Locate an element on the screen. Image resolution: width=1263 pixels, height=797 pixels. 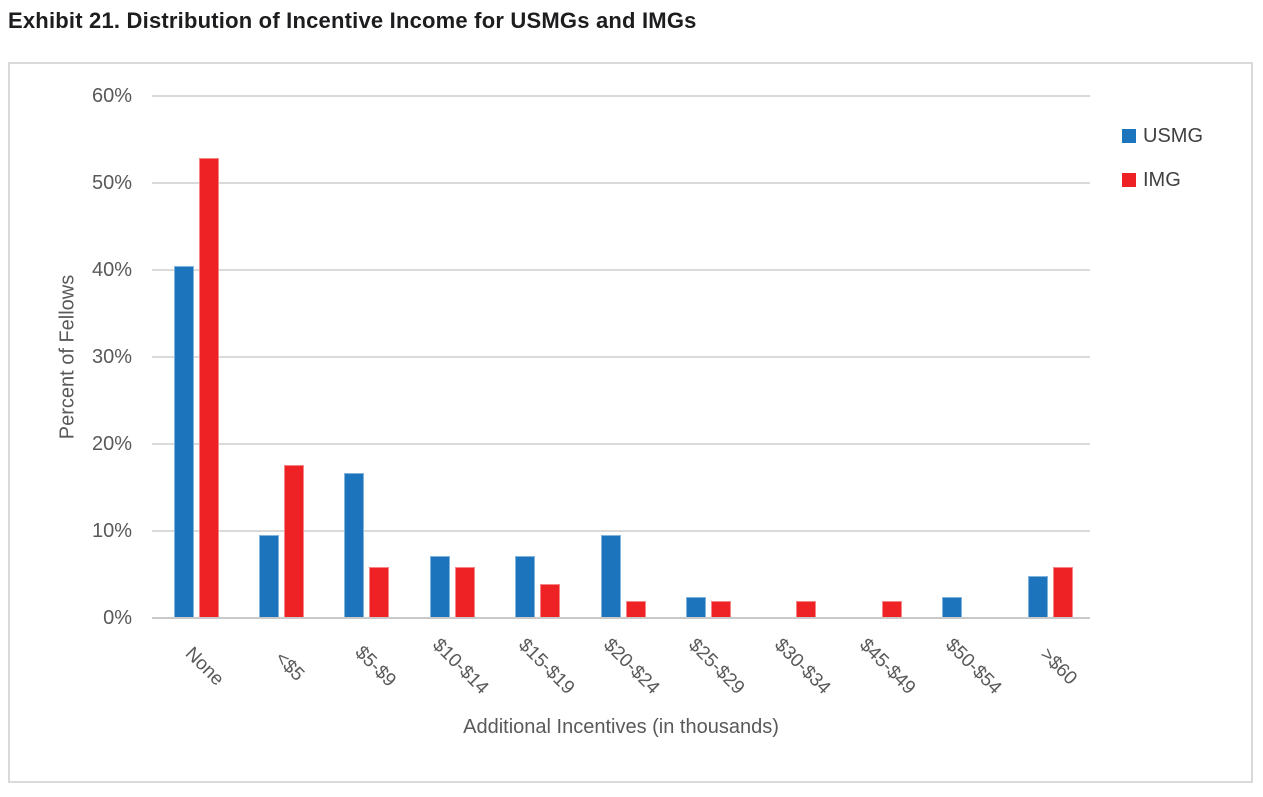
legend-label: IMG is located at coordinates (1162, 180).